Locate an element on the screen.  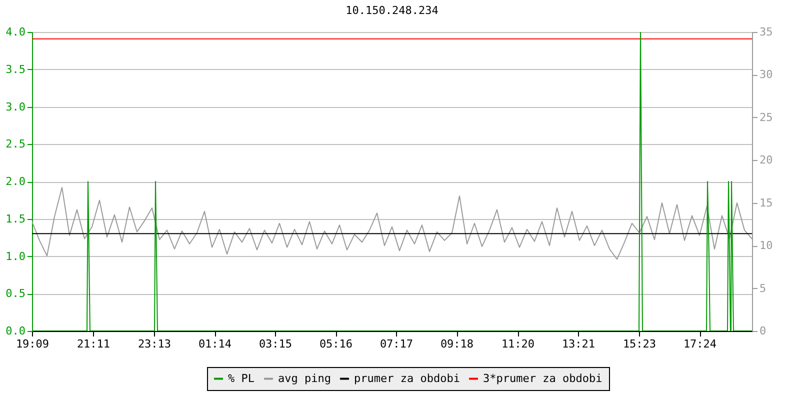
chart-title: 10.150.248.234 is located at coordinates (392, 10).